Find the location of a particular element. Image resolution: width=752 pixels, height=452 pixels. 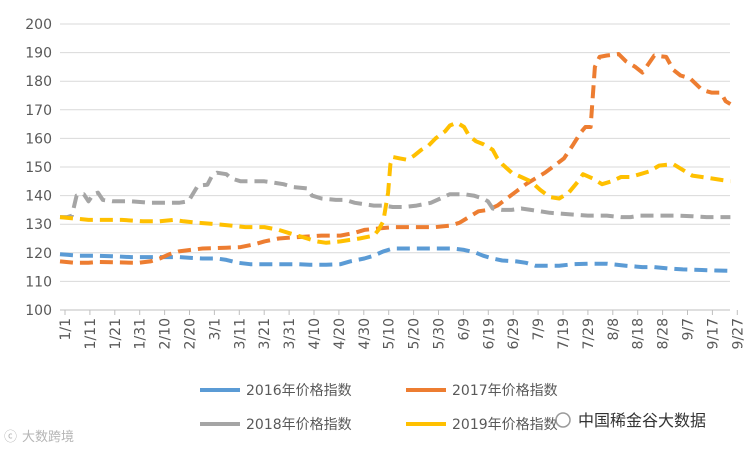

x-tick-label: 6/19 is located at coordinates (489, 333).